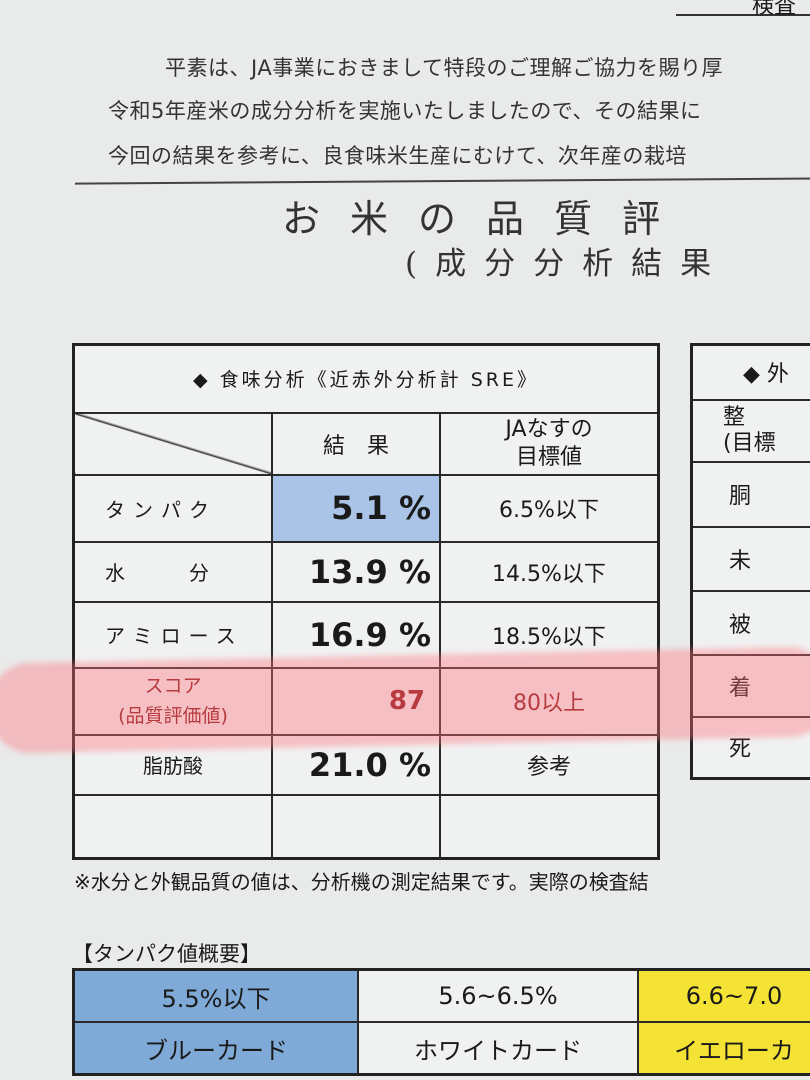 The width and height of the screenshot is (810, 1080). Describe the element at coordinates (166, 954) in the screenshot. I see `protein-summary-heading: 【タンパク値概要】` at that location.